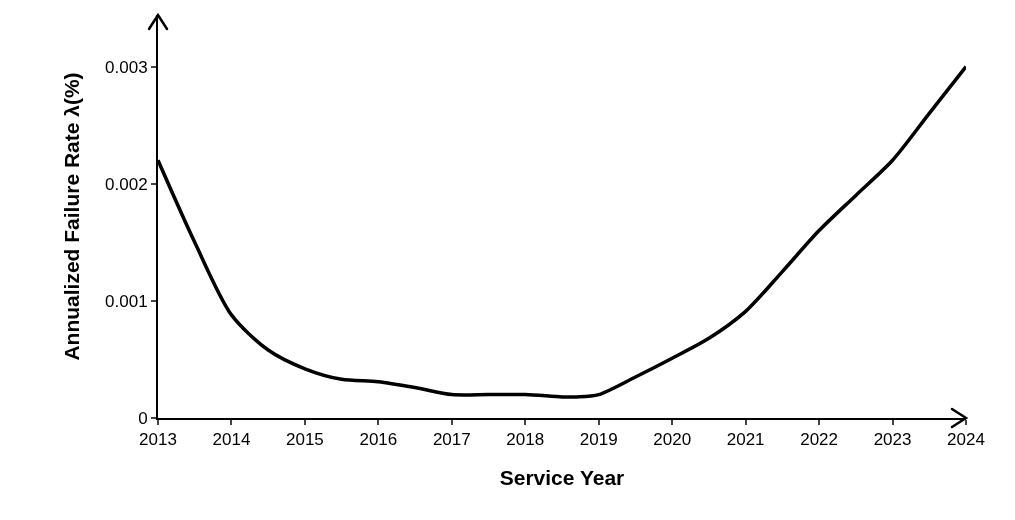 The width and height of the screenshot is (1015, 520). What do you see at coordinates (451, 440) in the screenshot?
I see `x-tick-label: 2017` at bounding box center [451, 440].